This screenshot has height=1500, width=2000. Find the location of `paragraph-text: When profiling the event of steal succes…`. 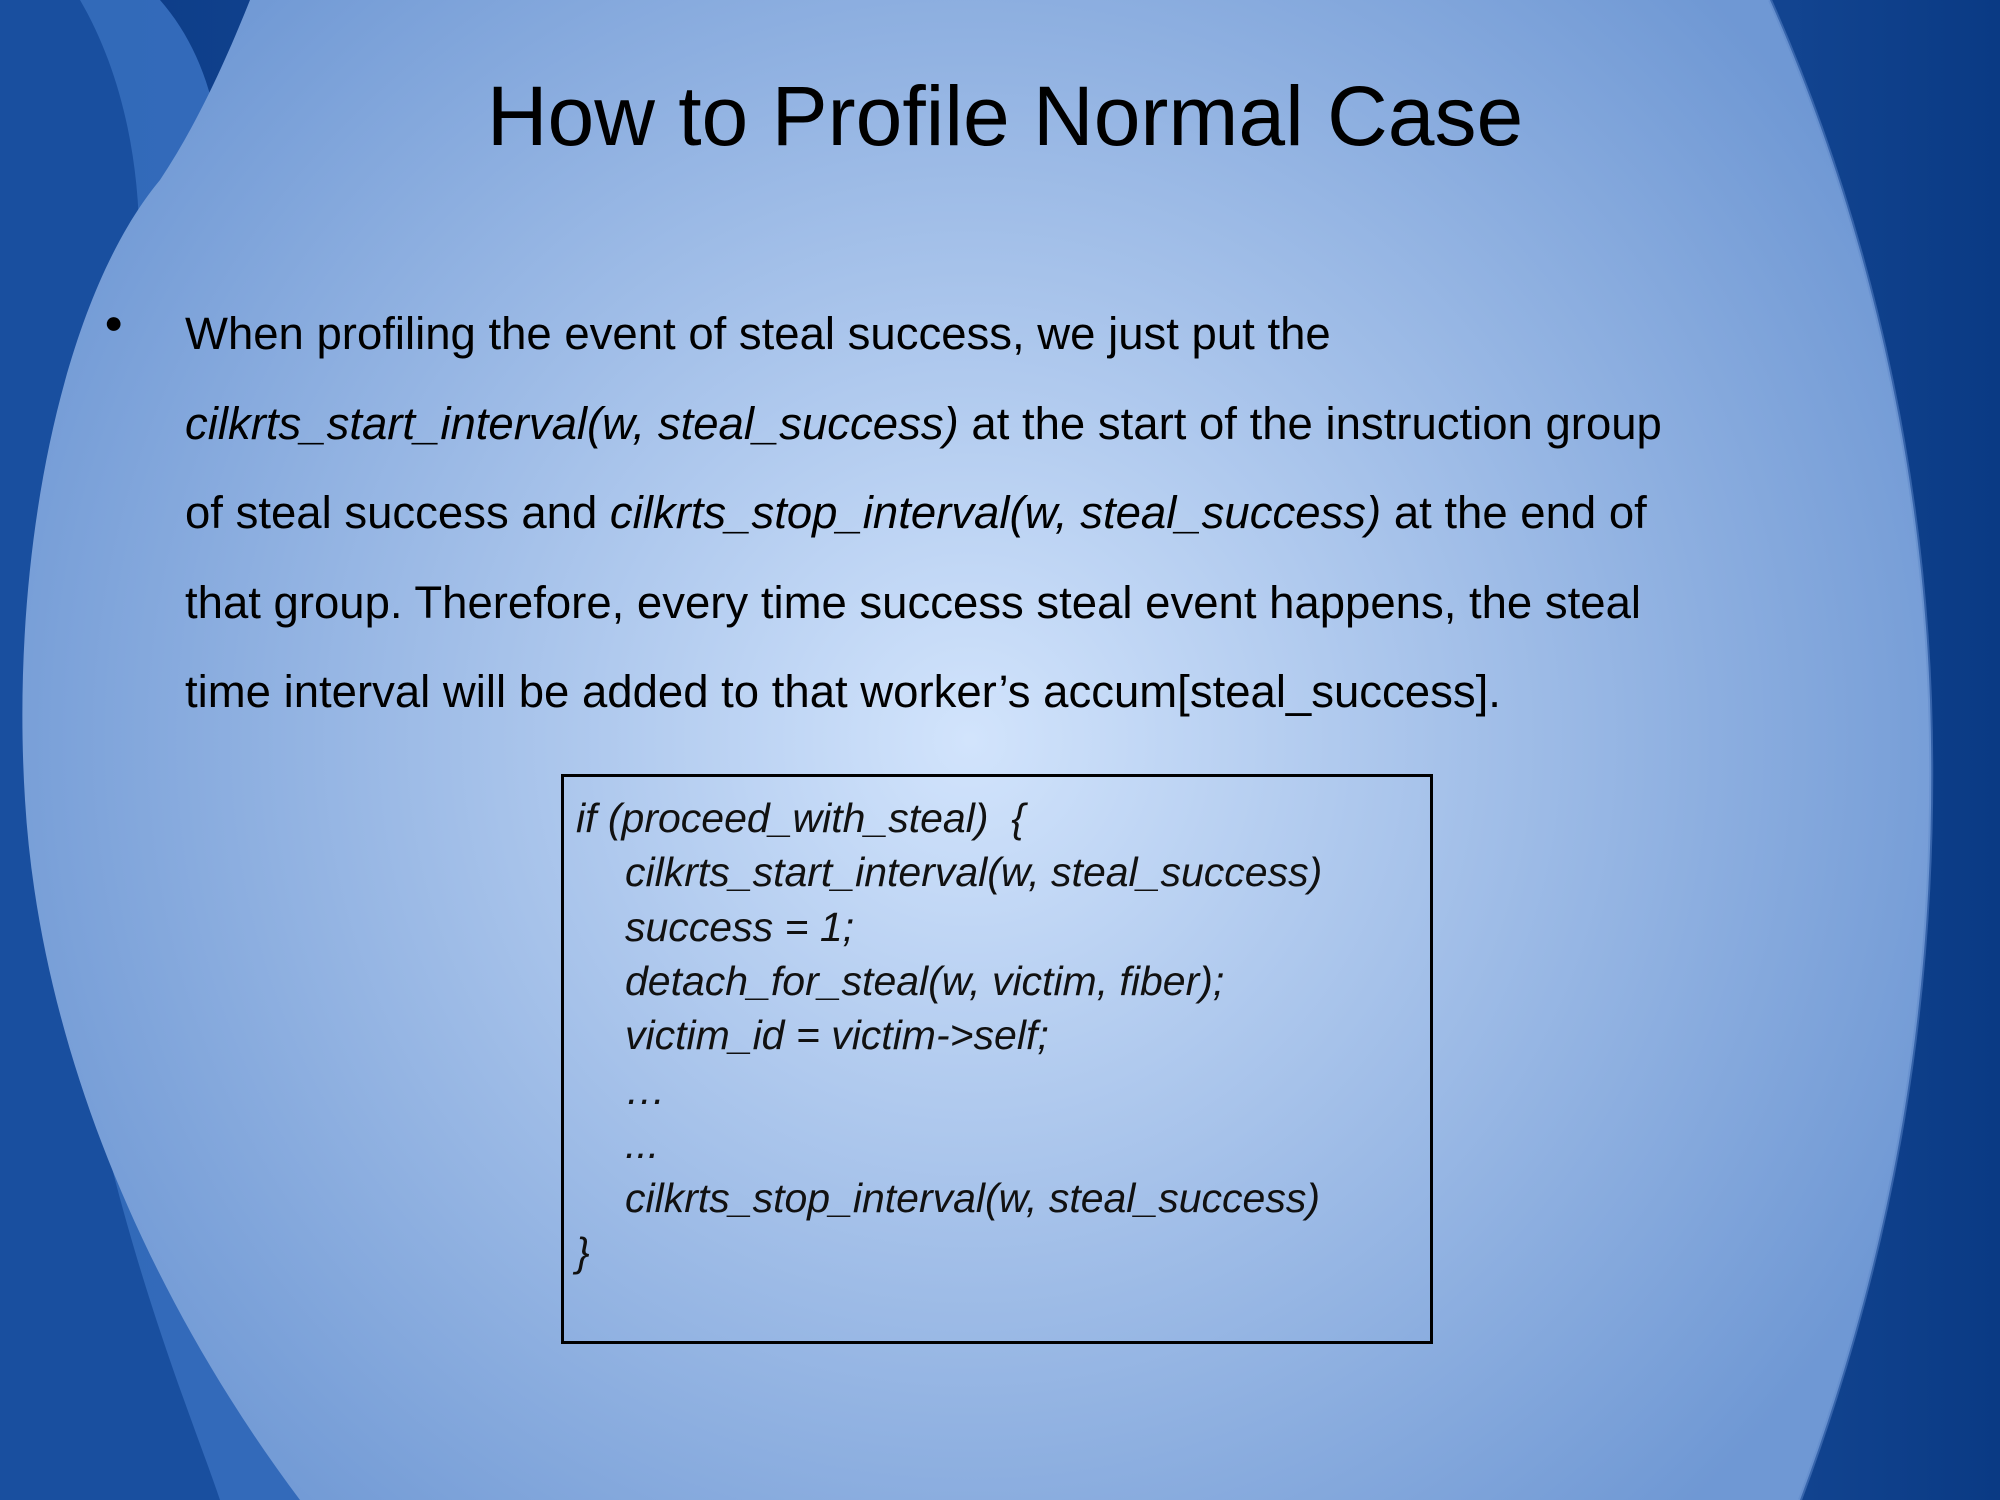

paragraph-text: When profiling the event of steal succes… is located at coordinates (758, 333).